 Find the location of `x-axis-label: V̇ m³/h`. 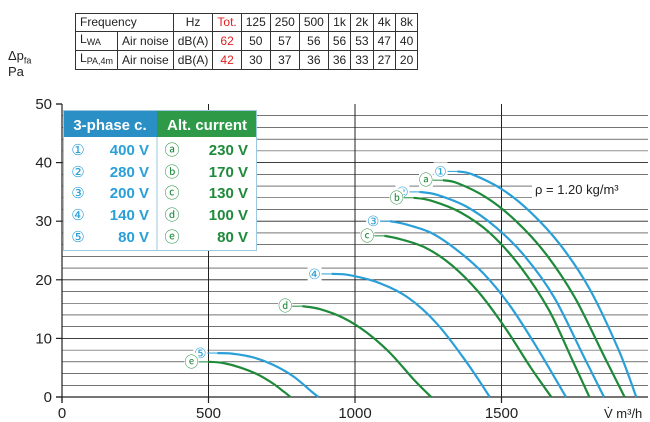

x-axis-label: V̇ m³/h is located at coordinates (623, 413).